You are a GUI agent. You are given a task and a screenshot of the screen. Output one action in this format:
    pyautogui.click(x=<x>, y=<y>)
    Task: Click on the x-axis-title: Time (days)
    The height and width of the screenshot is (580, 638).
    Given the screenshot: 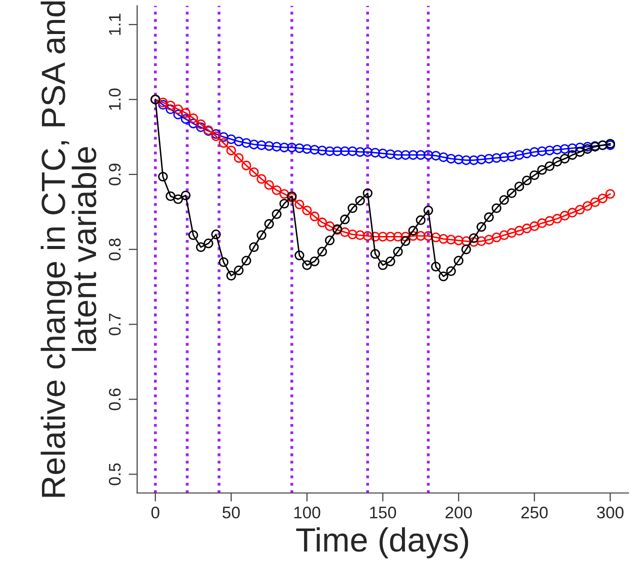 What is the action you would take?
    pyautogui.click(x=382, y=542)
    